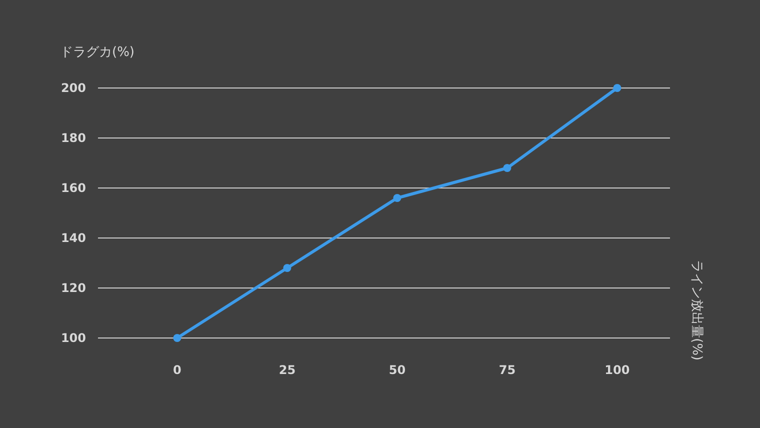  Describe the element at coordinates (287, 370) in the screenshot. I see `x-tick-label: 25` at that location.